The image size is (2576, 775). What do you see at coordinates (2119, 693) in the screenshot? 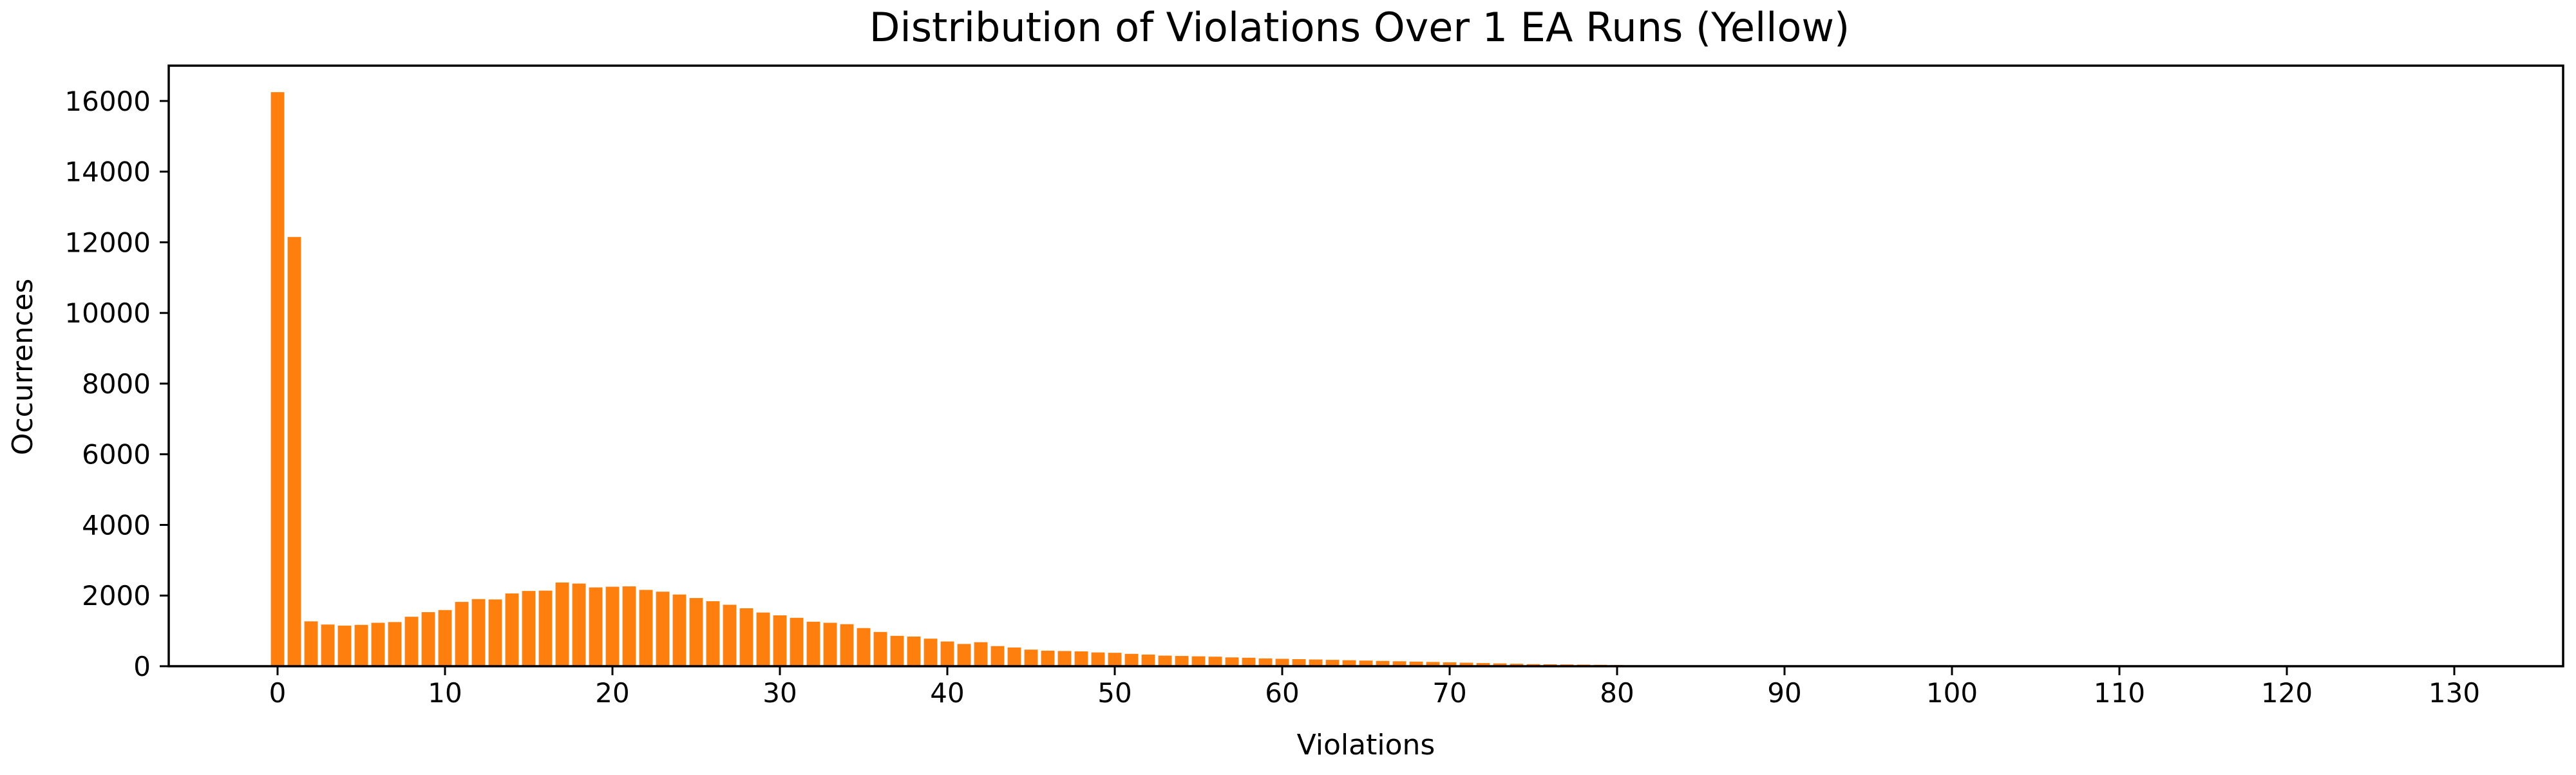
I see `x-tick-label-110: 110` at bounding box center [2119, 693].